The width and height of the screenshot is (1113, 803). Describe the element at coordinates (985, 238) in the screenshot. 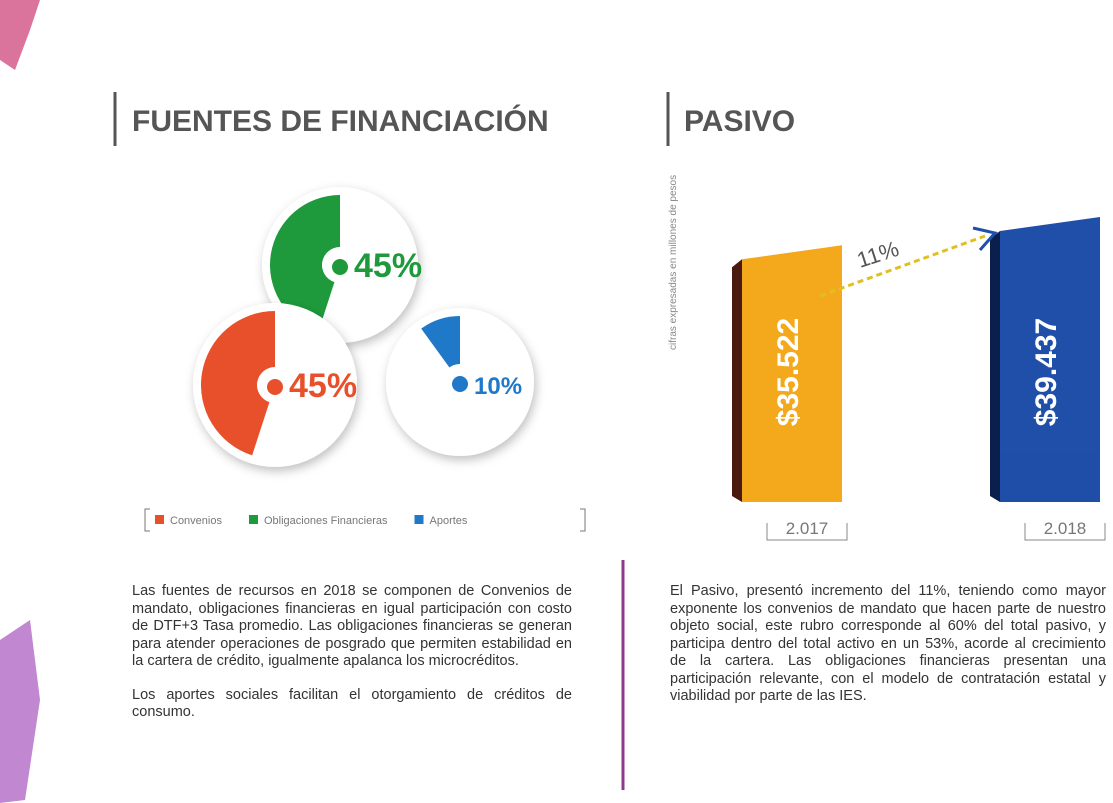

I see `trend-arrow-head` at that location.